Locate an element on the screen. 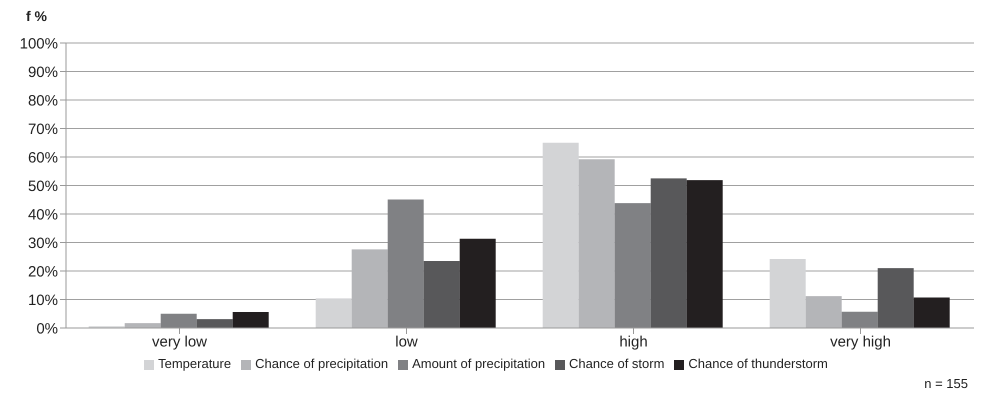 The image size is (984, 401). y-tick-label: 60% is located at coordinates (43, 157).